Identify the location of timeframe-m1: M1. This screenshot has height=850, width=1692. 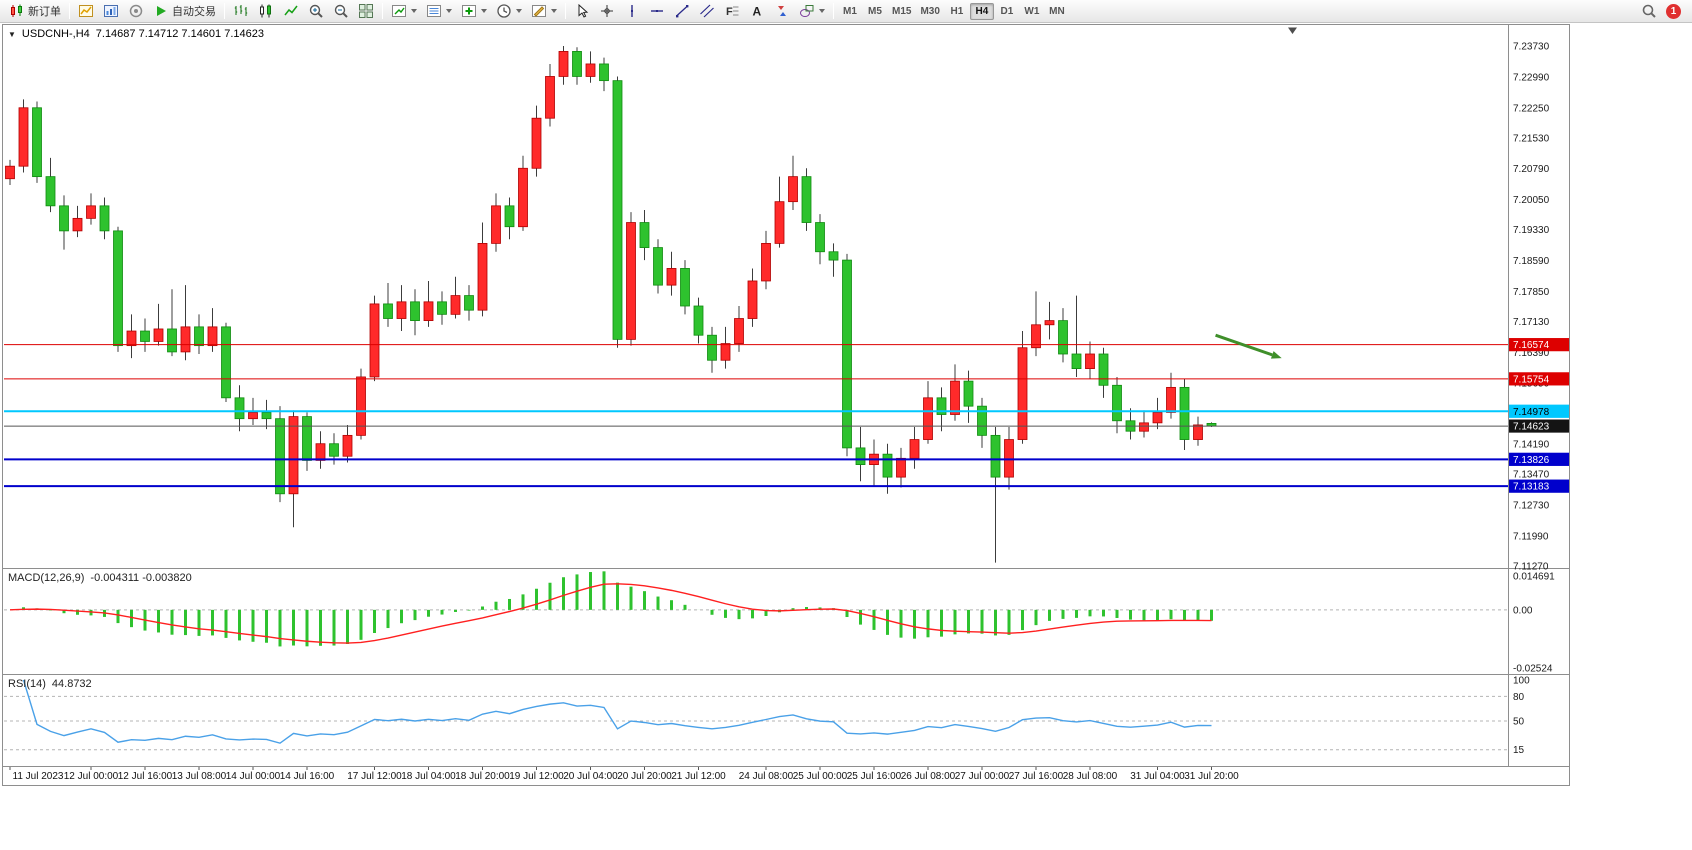
(850, 11).